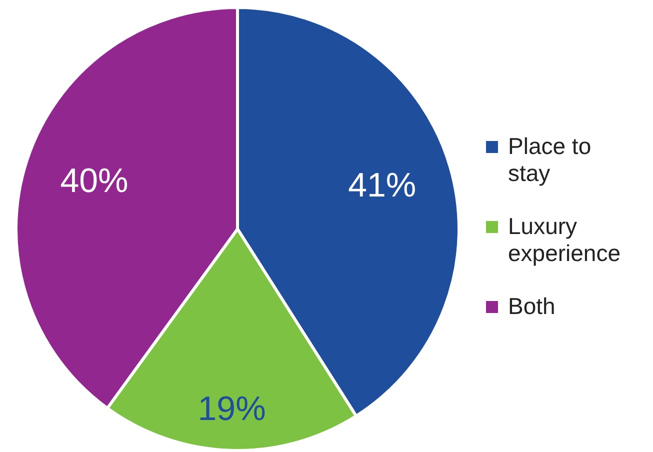  What do you see at coordinates (94, 181) in the screenshot?
I see `data-label: 40%` at bounding box center [94, 181].